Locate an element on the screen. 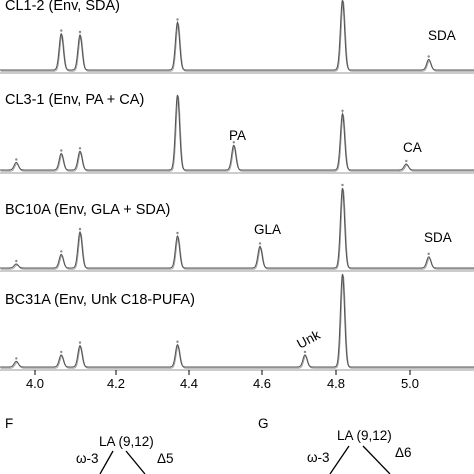 This screenshot has width=474, height=474. panel-g-letter: G is located at coordinates (263, 423).